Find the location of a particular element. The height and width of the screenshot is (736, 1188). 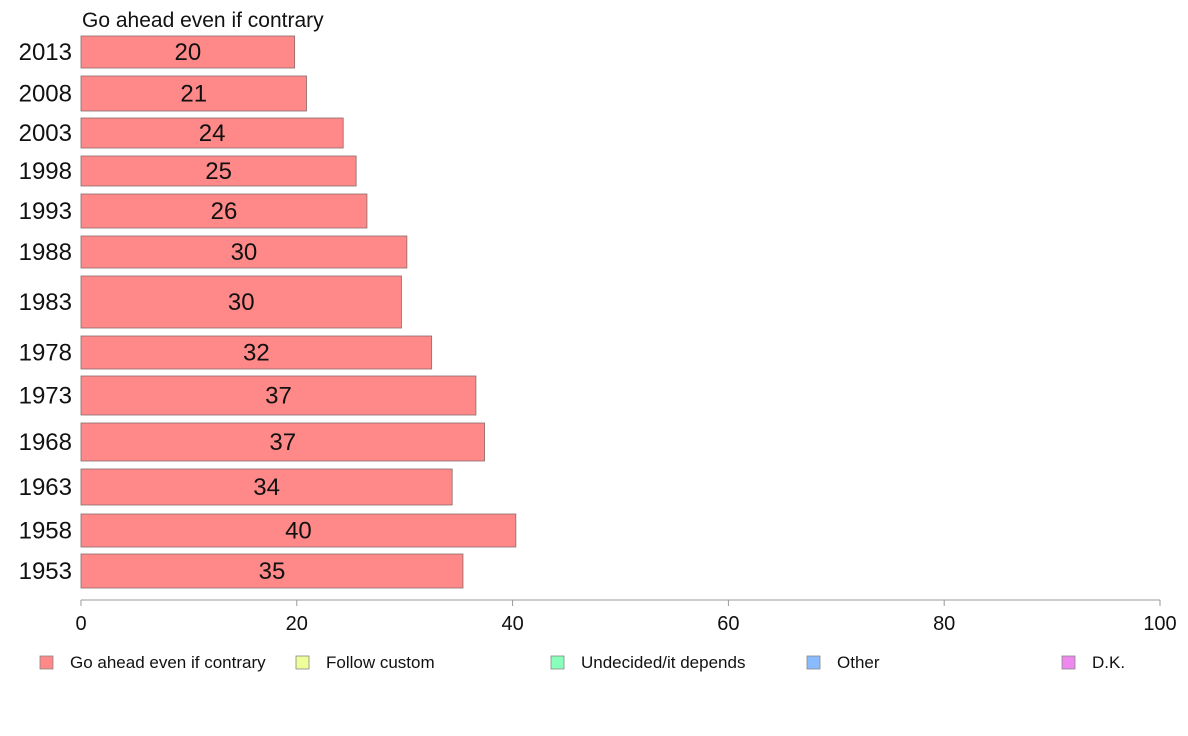

legend-label: Follow custom is located at coordinates (380, 662).